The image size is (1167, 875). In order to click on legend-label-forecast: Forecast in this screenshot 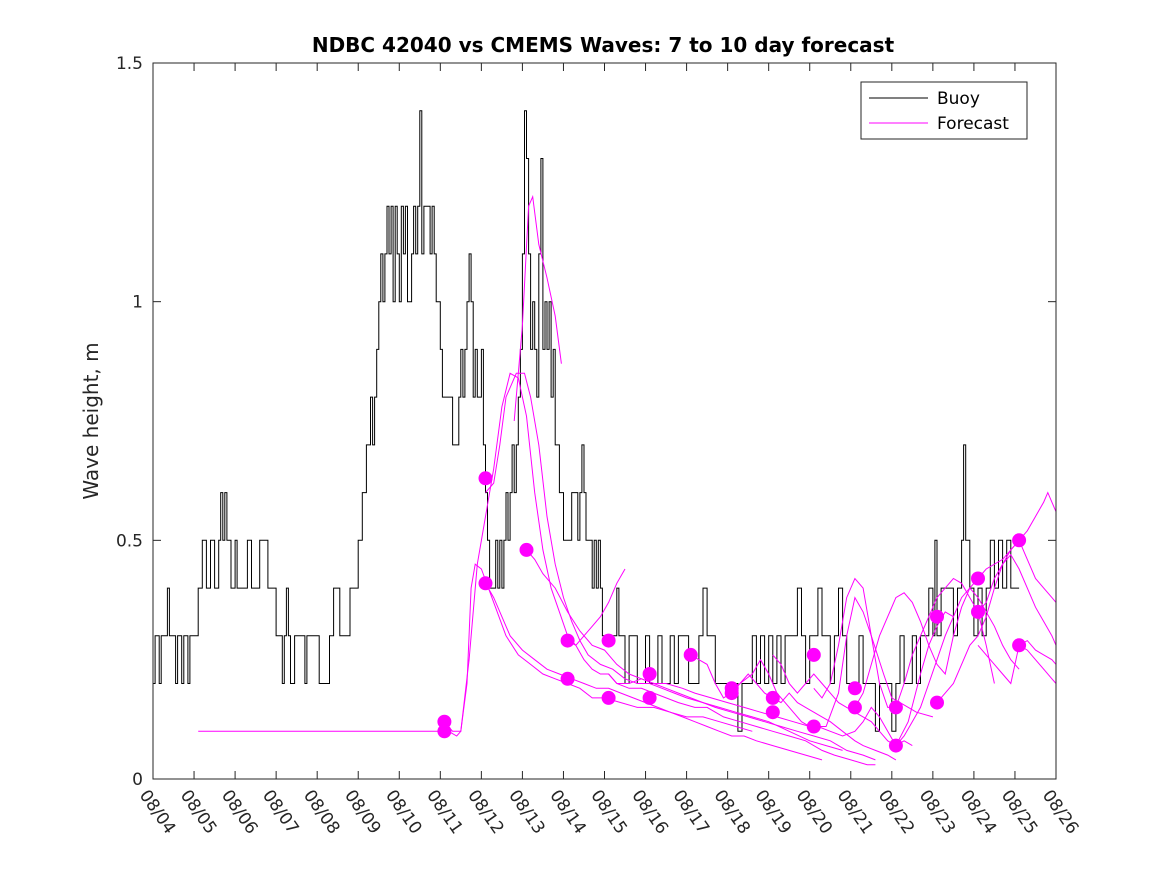, I will do `click(973, 124)`.